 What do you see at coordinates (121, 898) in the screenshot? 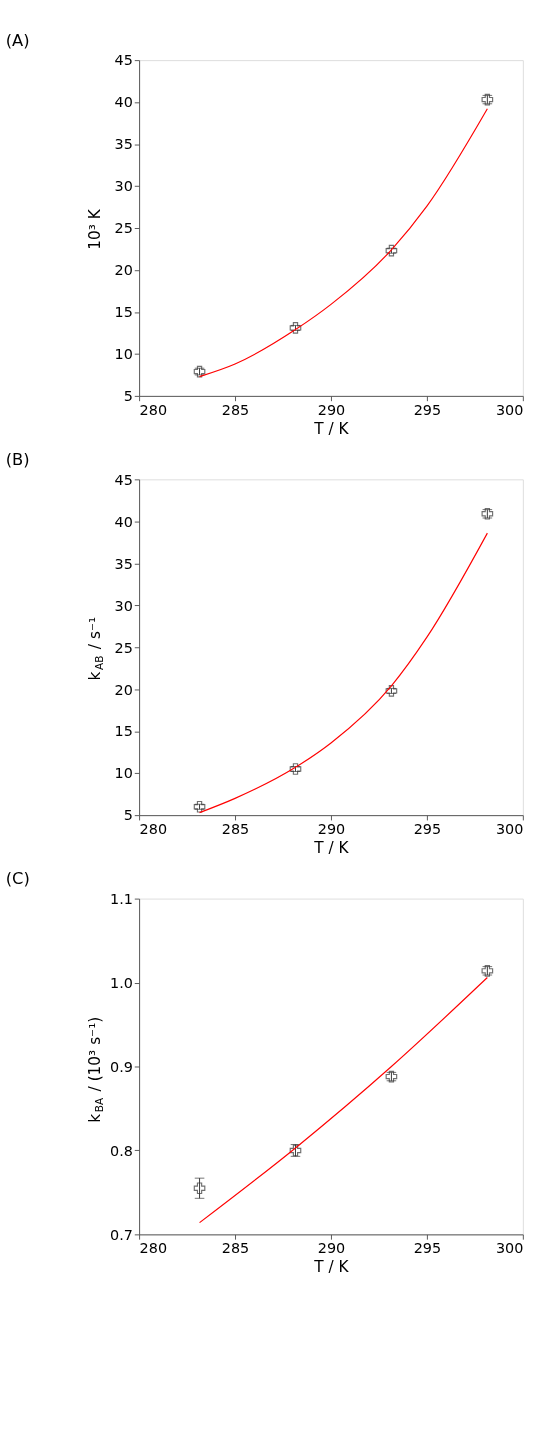
I see `y-tick-label: 1.1` at bounding box center [121, 898].